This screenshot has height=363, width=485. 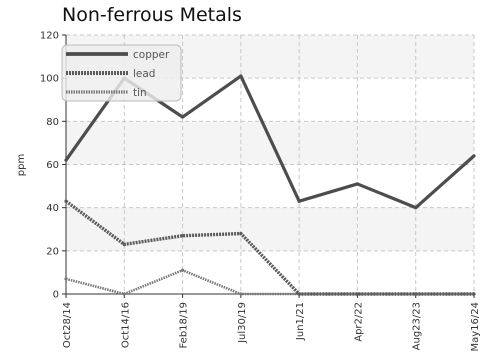 What do you see at coordinates (52, 165) in the screenshot?
I see `y-tick-label: 60` at bounding box center [52, 165].